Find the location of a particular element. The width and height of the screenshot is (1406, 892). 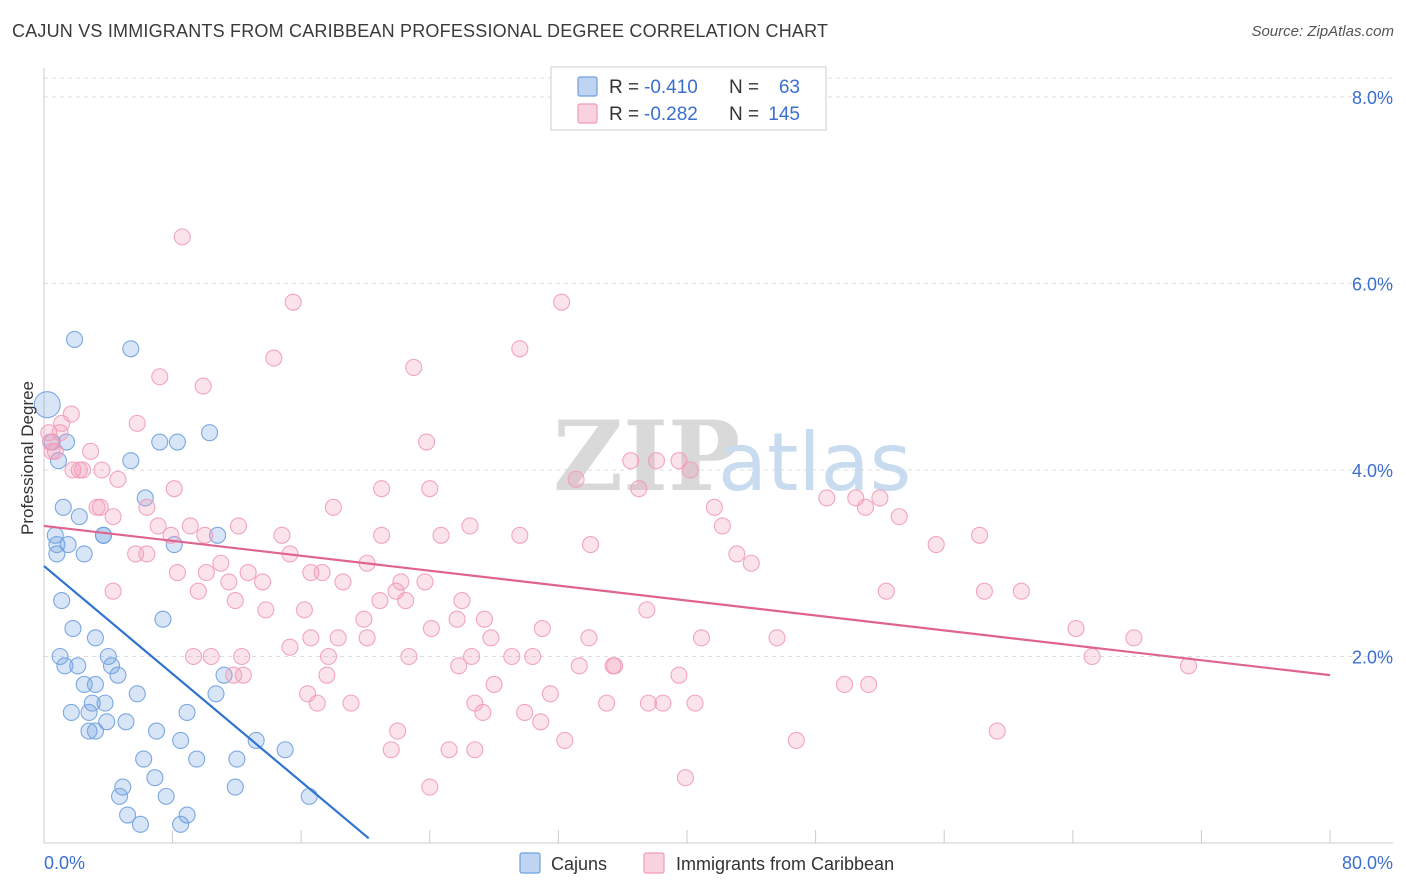

series-legend: Cajuns Immigrants from Caribbean is located at coordinates (706, 863).